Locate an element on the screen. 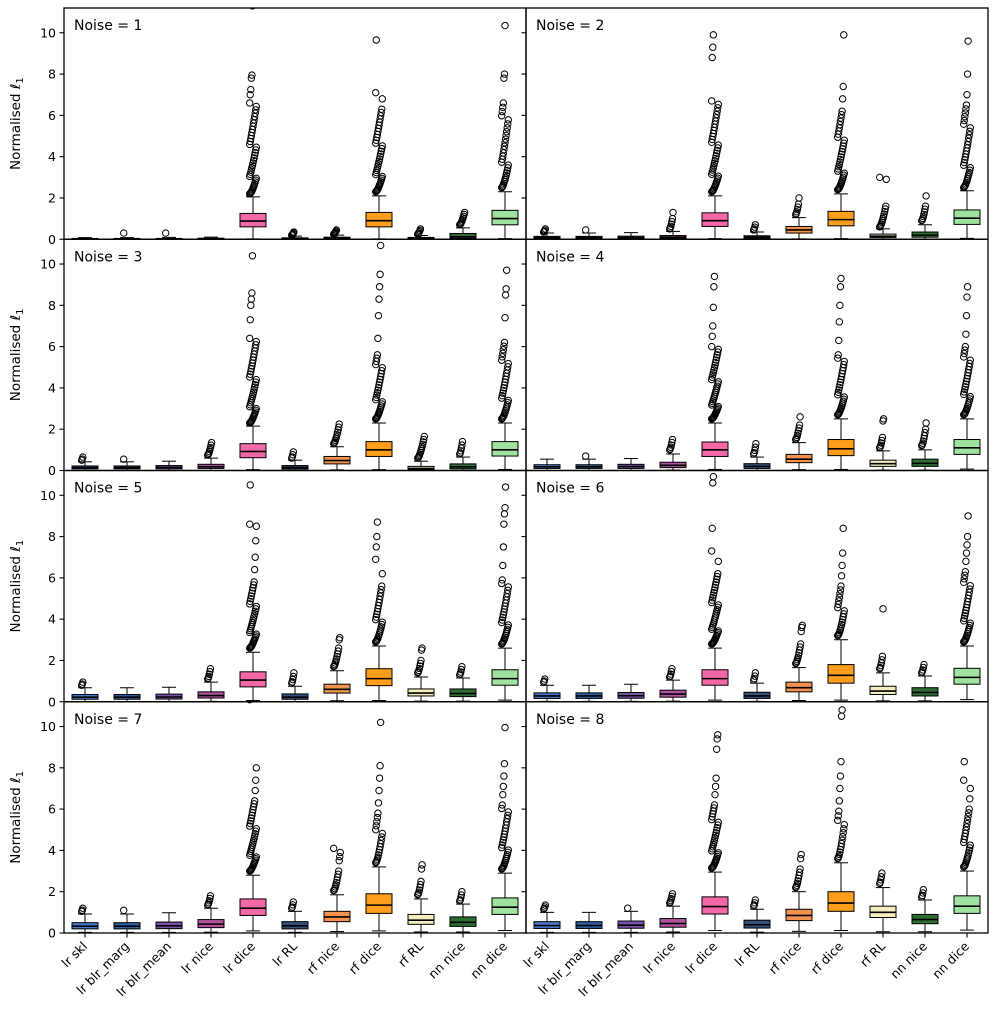 The width and height of the screenshot is (996, 1014). x-tick-label: rf RL is located at coordinates (410, 953).